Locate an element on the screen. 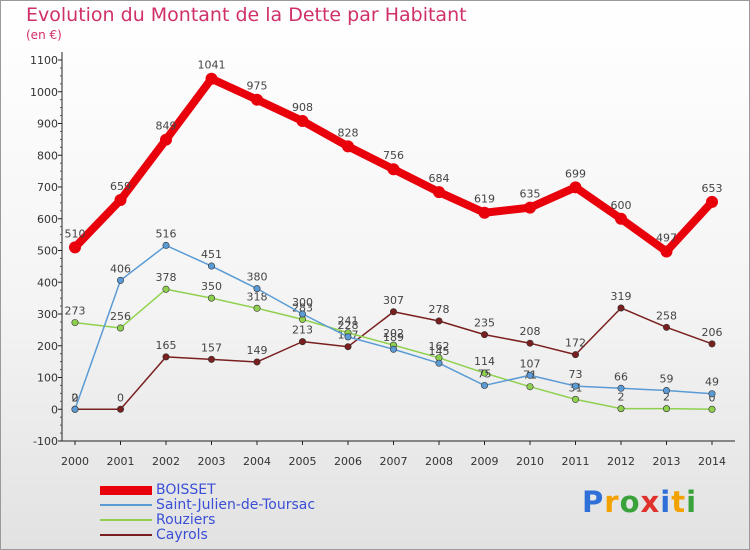  data-label: 756 is located at coordinates (393, 155).